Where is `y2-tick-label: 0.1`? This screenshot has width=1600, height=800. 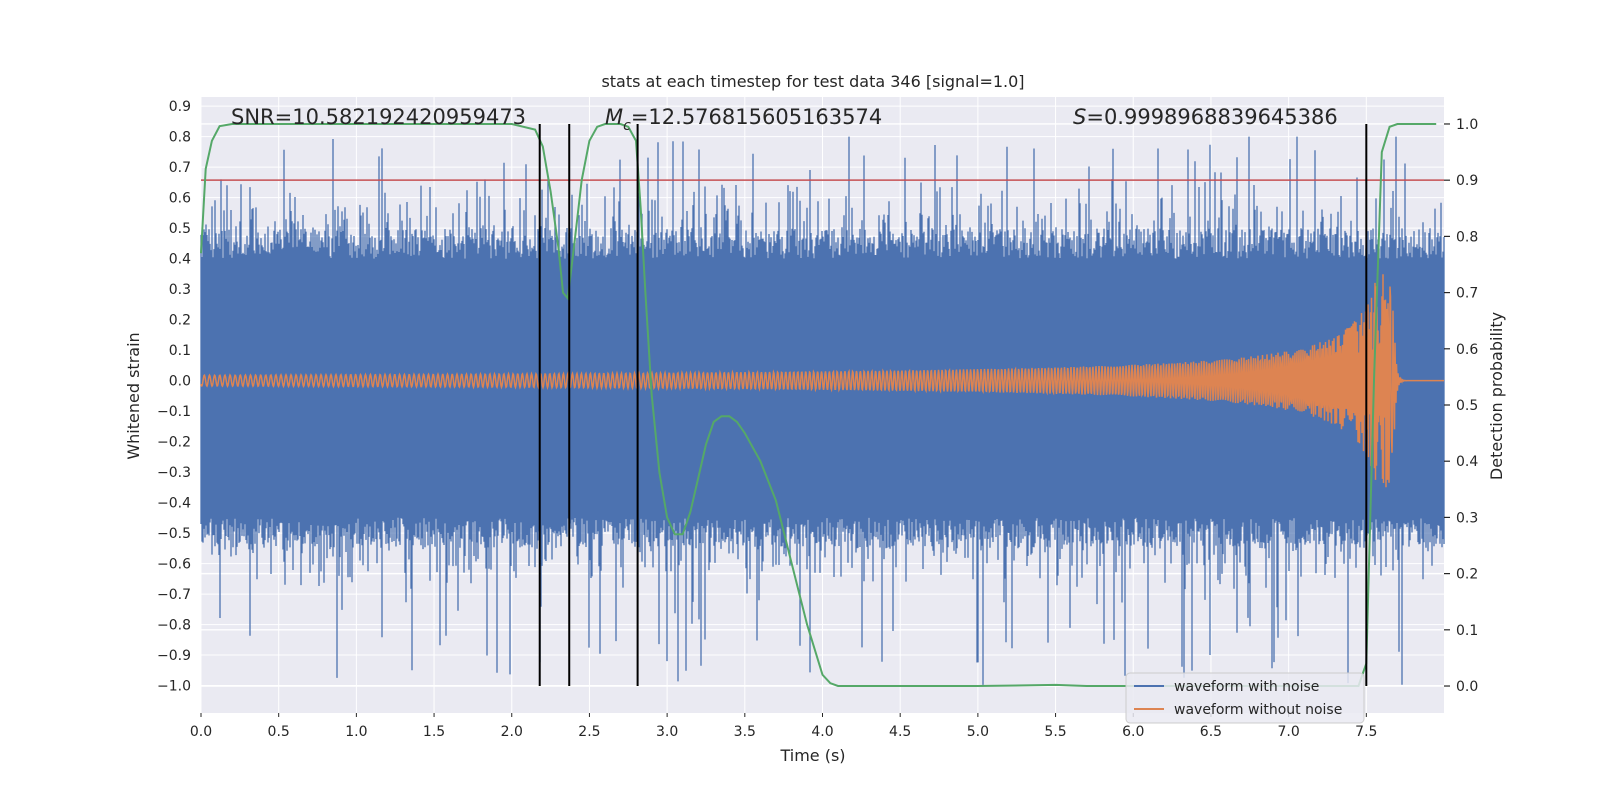
y2-tick-label: 0.1 is located at coordinates (1467, 631).